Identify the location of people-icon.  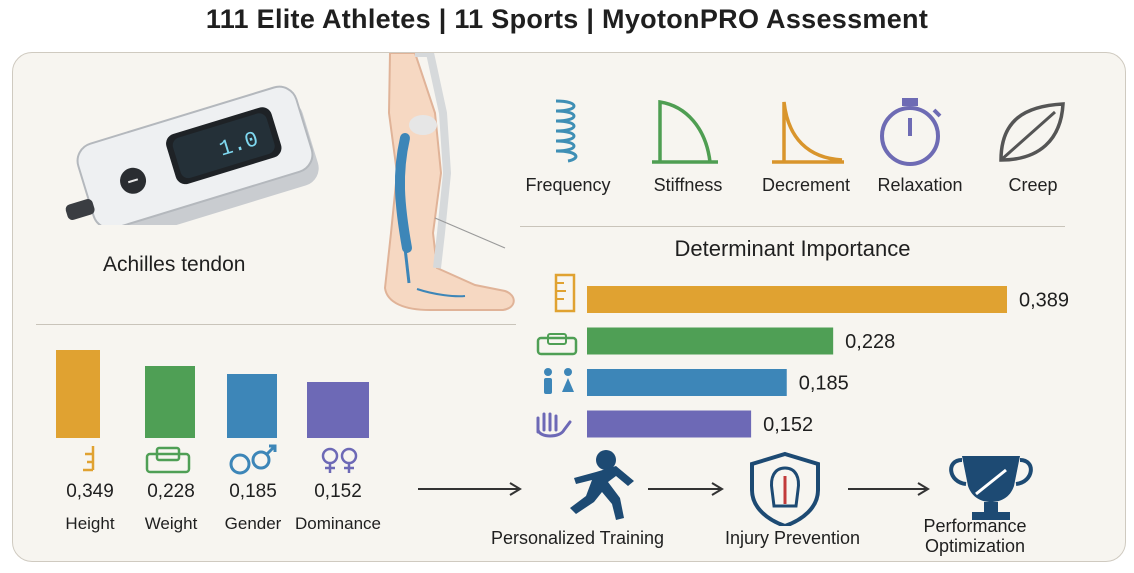
(559, 381).